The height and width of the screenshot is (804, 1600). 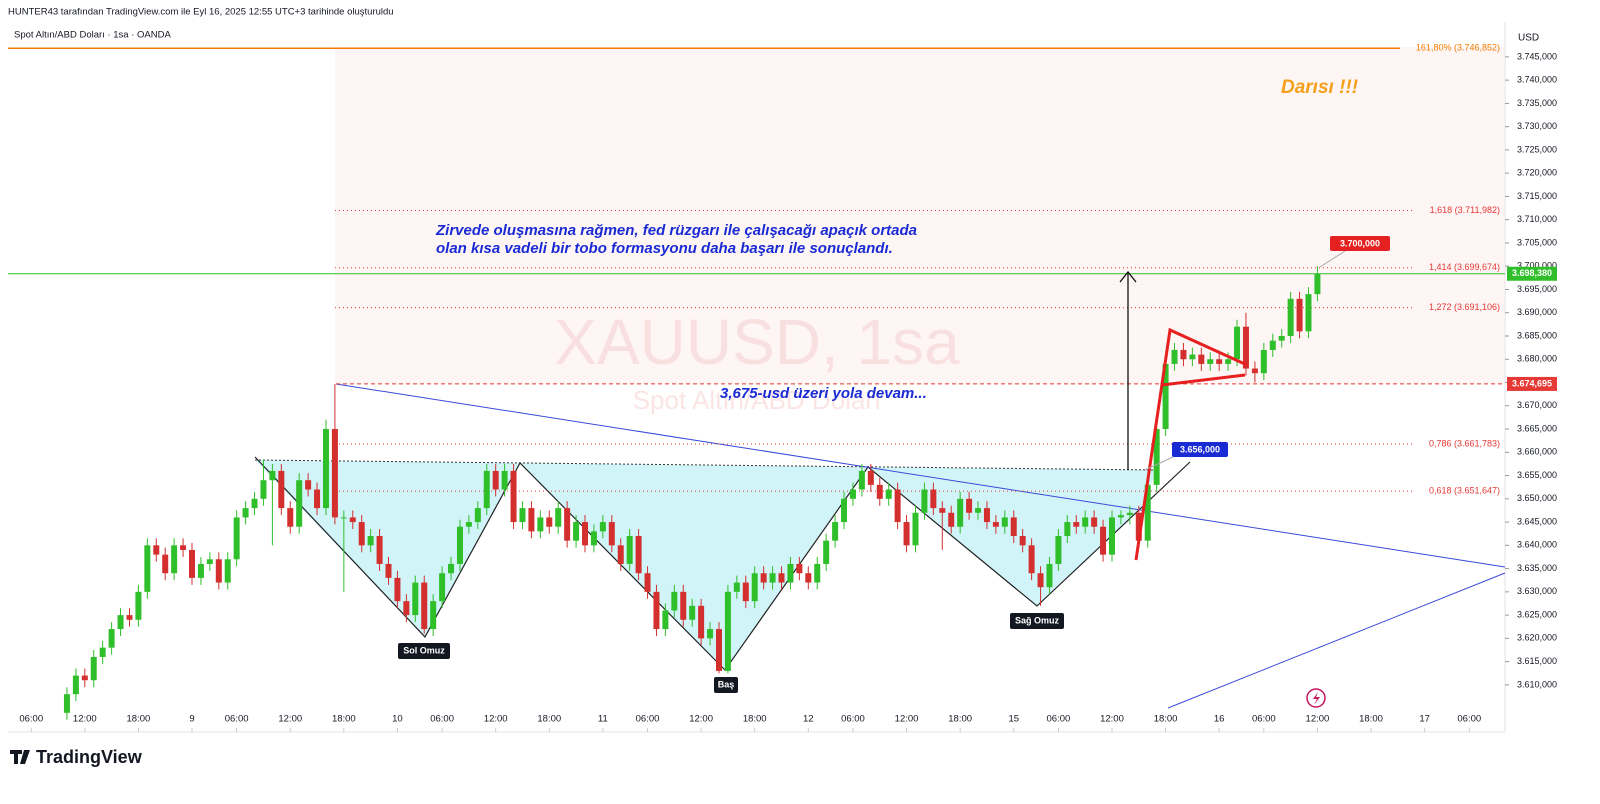 I want to click on fib-label: 1,618 (3.711,982), so click(x=1465, y=210).